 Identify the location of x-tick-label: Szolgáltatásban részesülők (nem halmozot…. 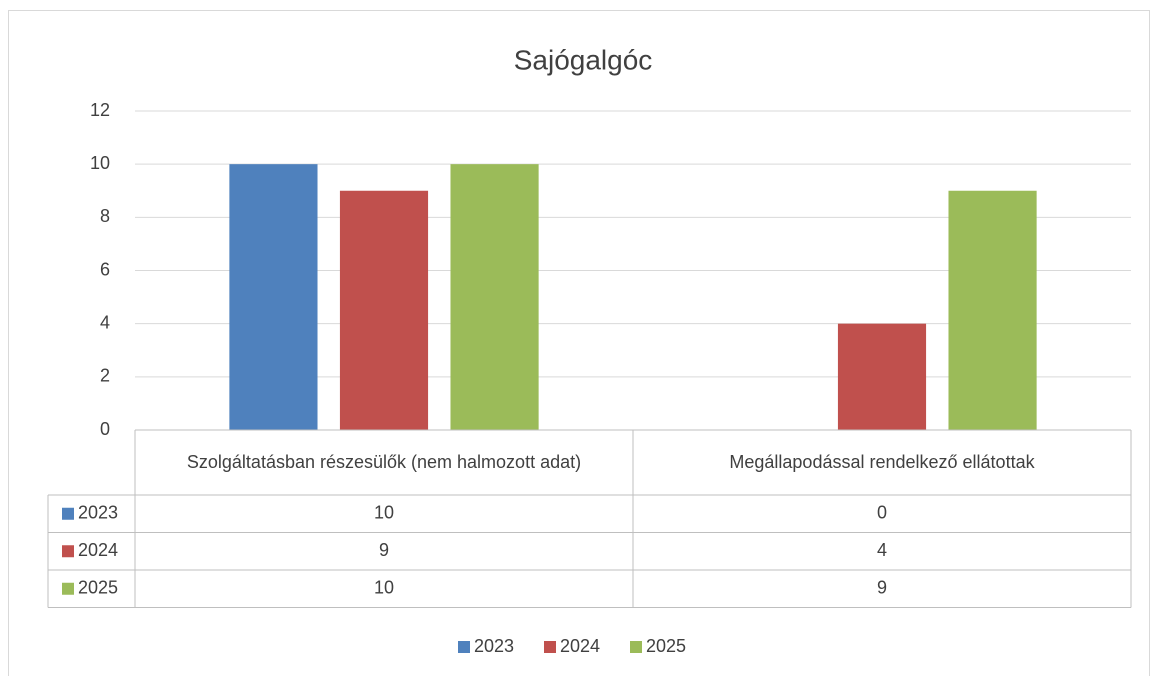
(384, 462).